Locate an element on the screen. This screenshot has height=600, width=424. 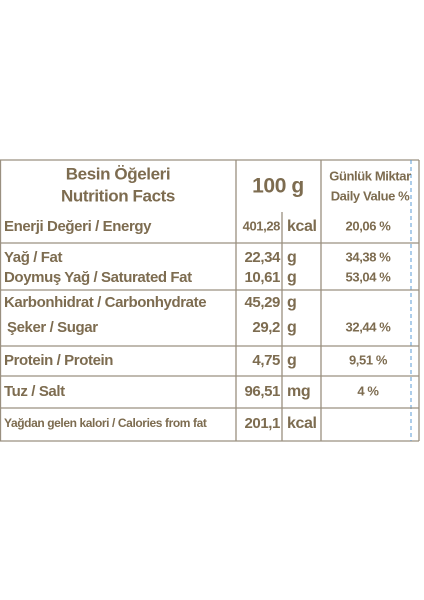
nutrient-value: 4,75 is located at coordinates (266, 360).